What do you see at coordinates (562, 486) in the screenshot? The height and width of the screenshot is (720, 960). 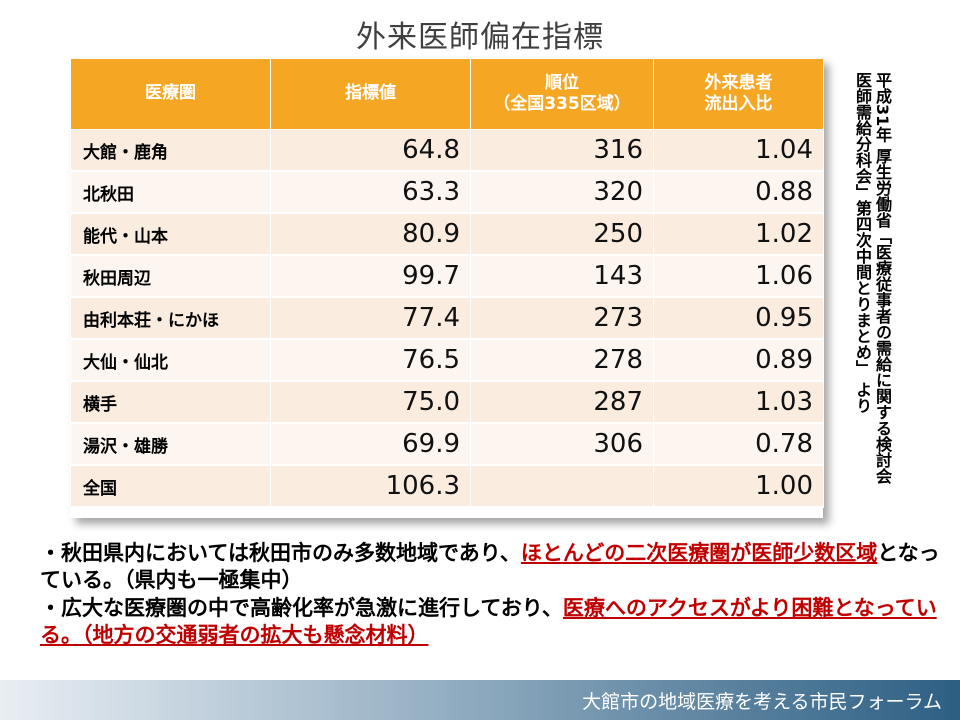 I see `rank-value` at bounding box center [562, 486].